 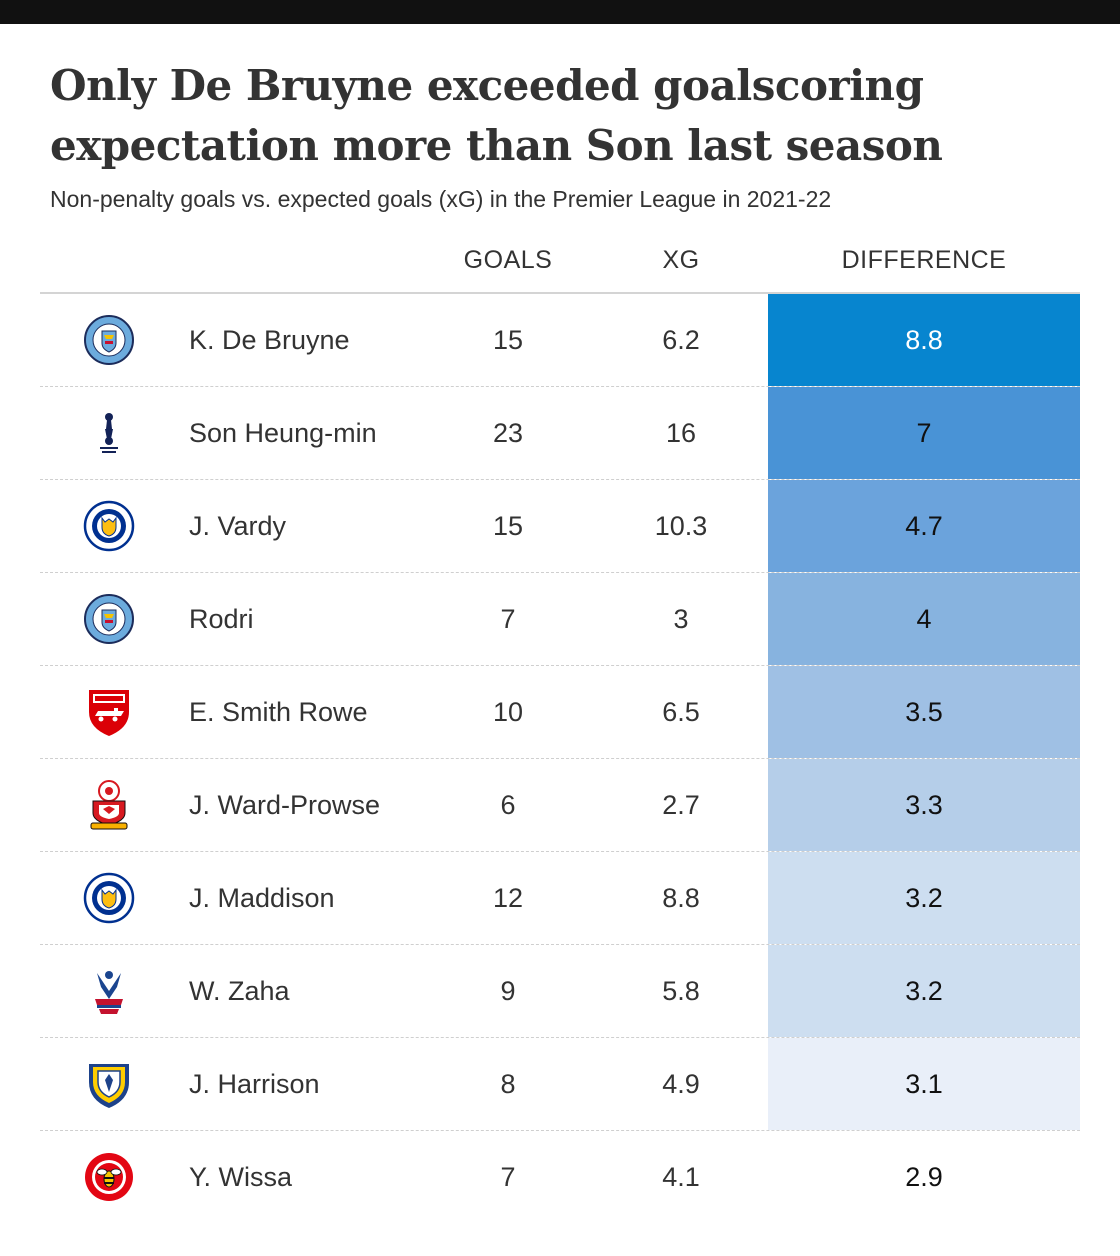 What do you see at coordinates (560, 526) in the screenshot?
I see `table-row: J. Vardy 15 10.3 4.7` at bounding box center [560, 526].